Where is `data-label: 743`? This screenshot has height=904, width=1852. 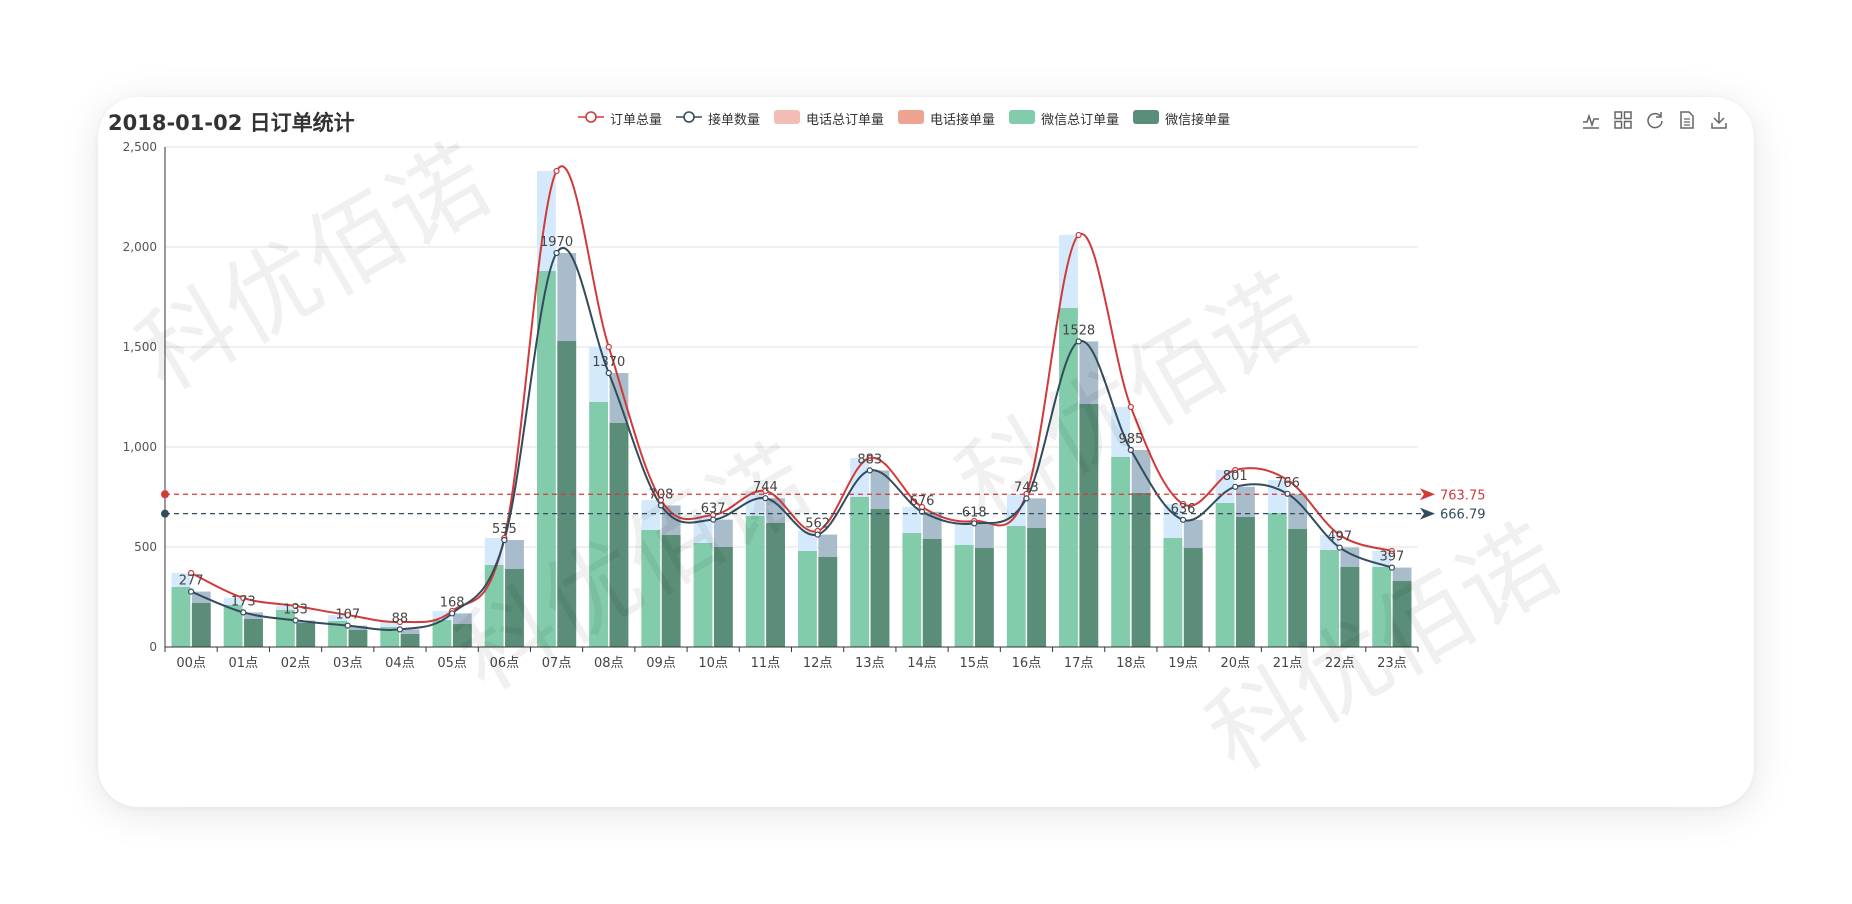 data-label: 743 is located at coordinates (1026, 487).